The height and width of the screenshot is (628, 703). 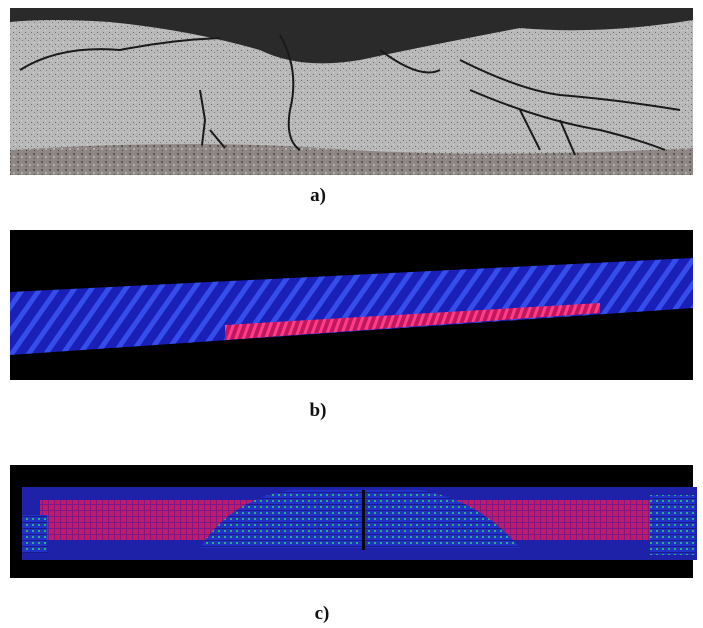 I want to click on panel-label: b), so click(x=318, y=410).